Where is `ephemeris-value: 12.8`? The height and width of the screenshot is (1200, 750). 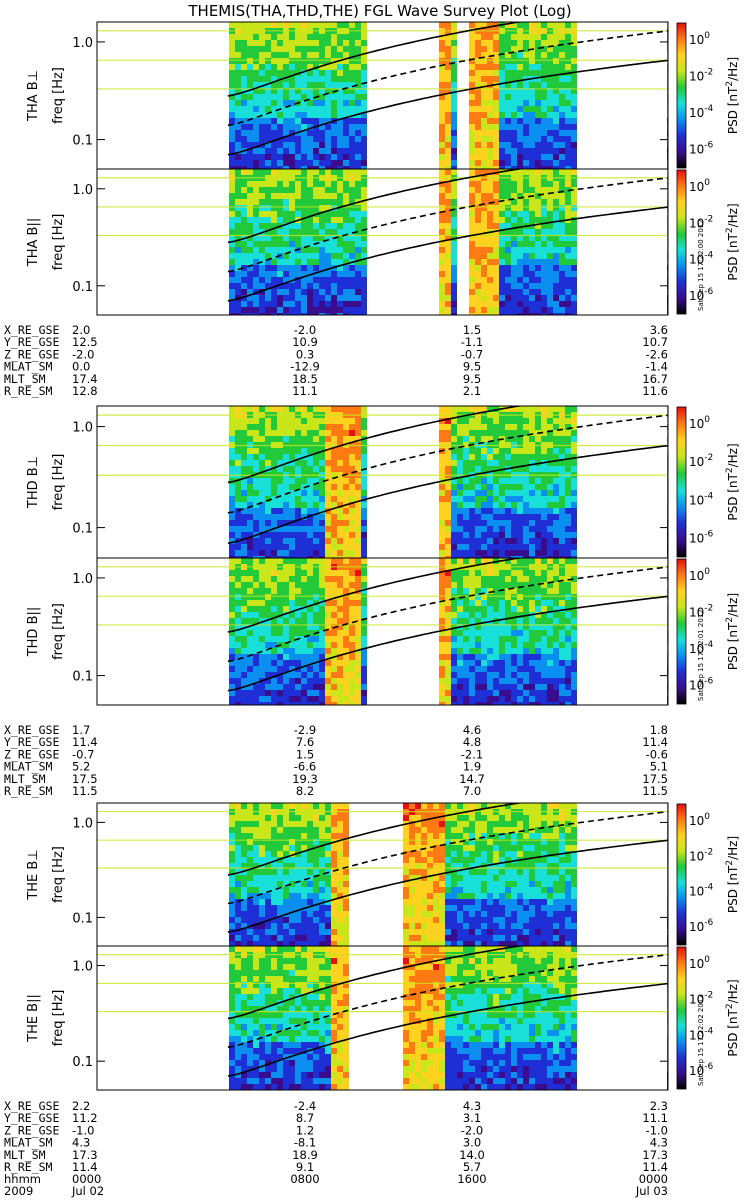 ephemeris-value: 12.8 is located at coordinates (85, 391).